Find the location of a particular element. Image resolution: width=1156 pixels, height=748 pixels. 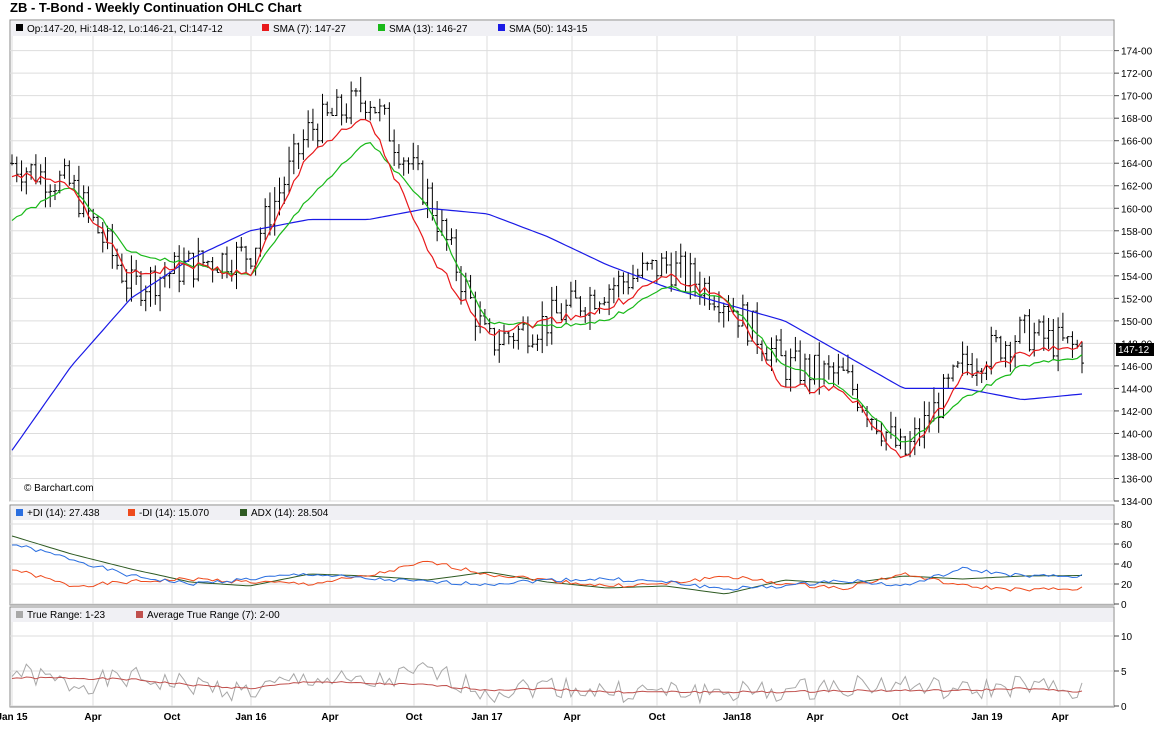

legend-adx-swatch is located at coordinates (243, 512).